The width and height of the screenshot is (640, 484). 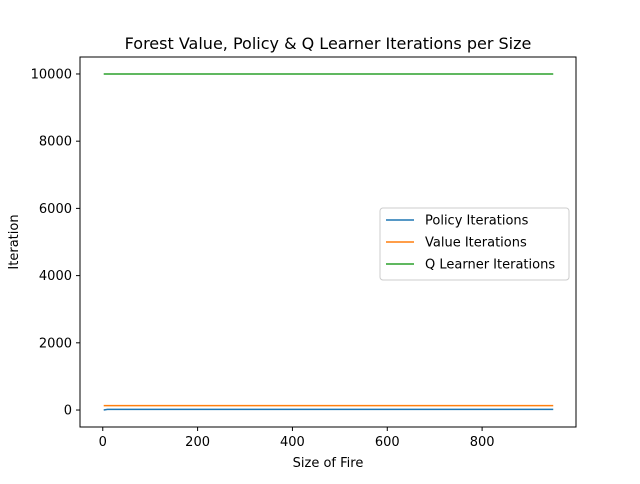 What do you see at coordinates (55, 142) in the screenshot?
I see `y-tick-label: 8000` at bounding box center [55, 142].